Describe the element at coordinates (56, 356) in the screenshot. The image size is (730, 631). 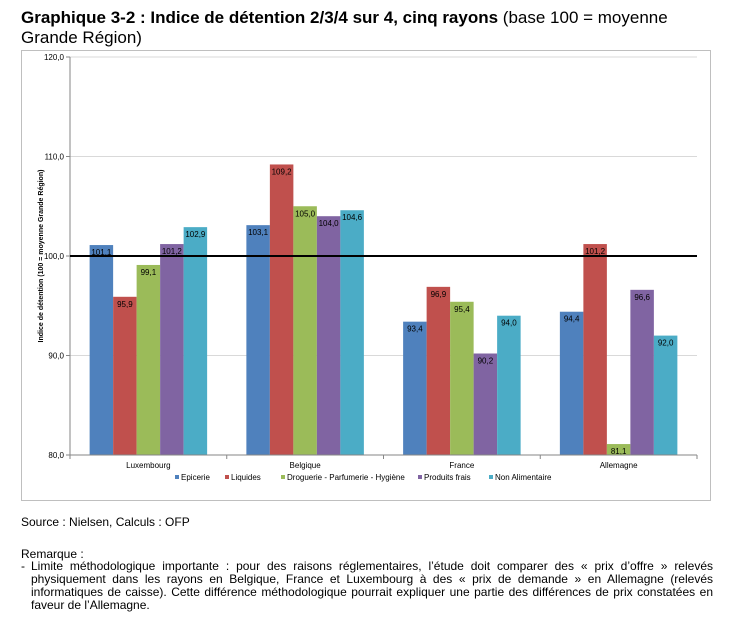
I see `y-tick-label: 90,0` at that location.